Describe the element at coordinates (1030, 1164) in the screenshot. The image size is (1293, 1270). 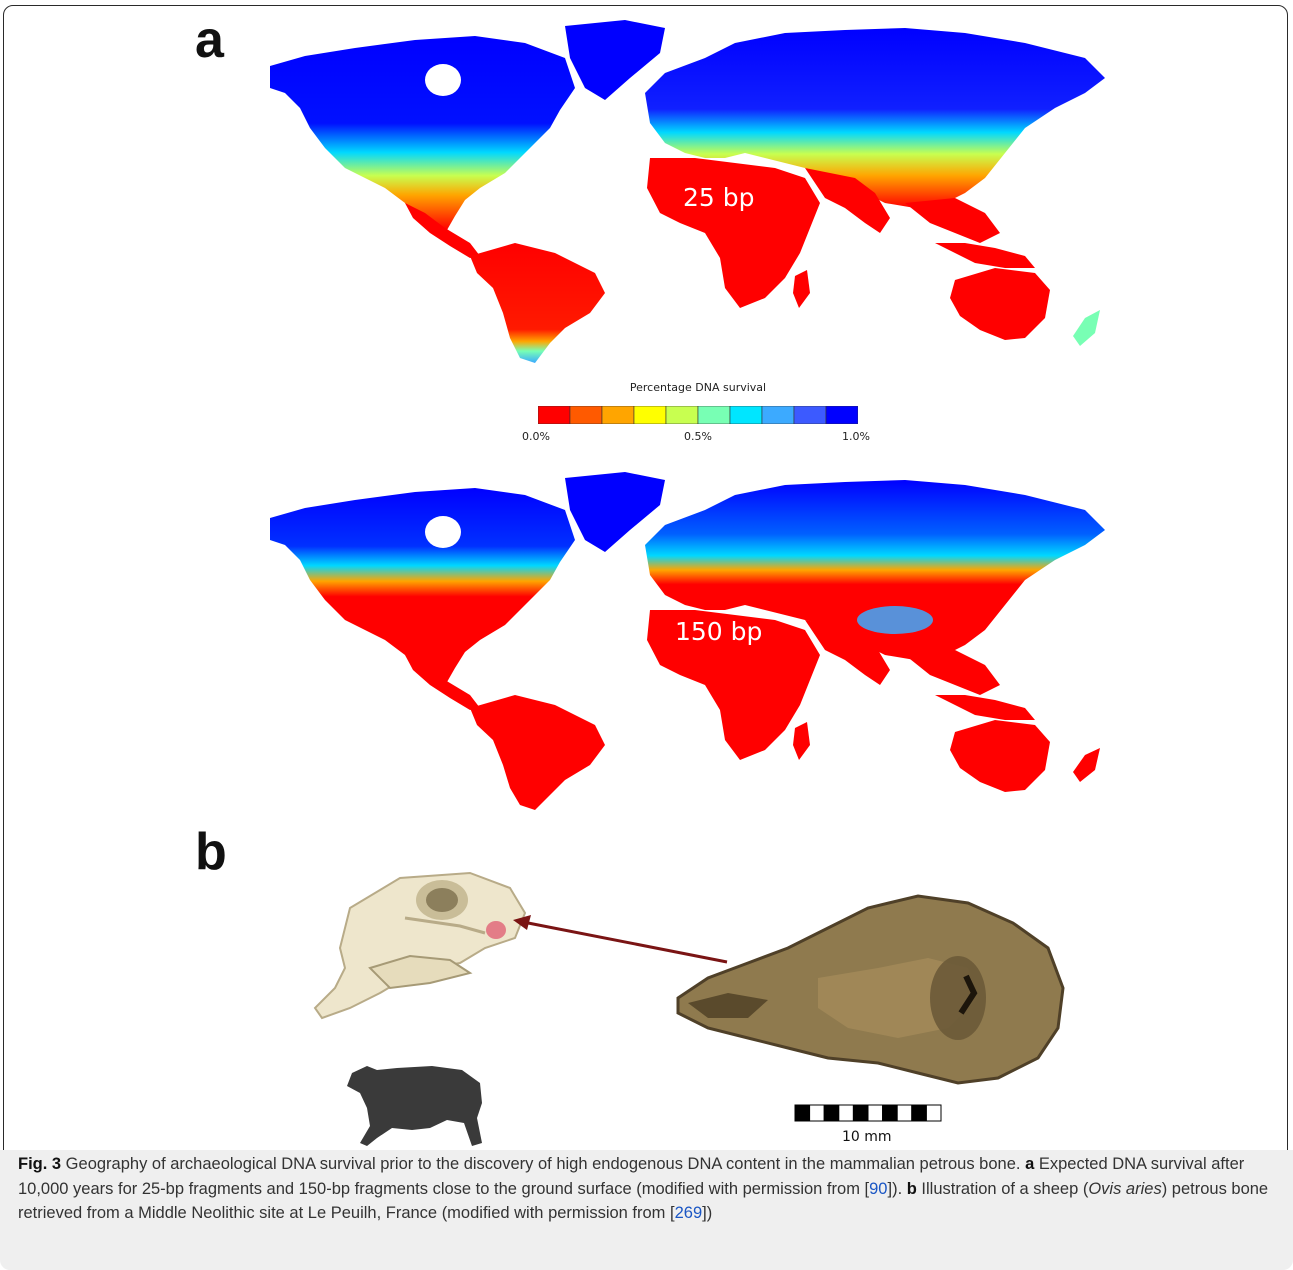
I see `caption-label-a: a` at that location.